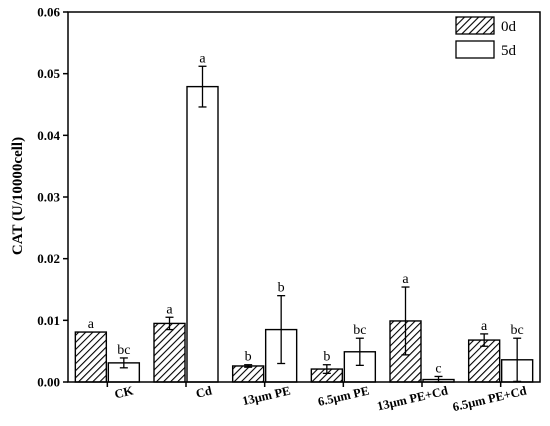 This screenshot has width=550, height=426. Describe the element at coordinates (489, 399) in the screenshot. I see `category-label-5: 6.5μm PE+Cd` at that location.